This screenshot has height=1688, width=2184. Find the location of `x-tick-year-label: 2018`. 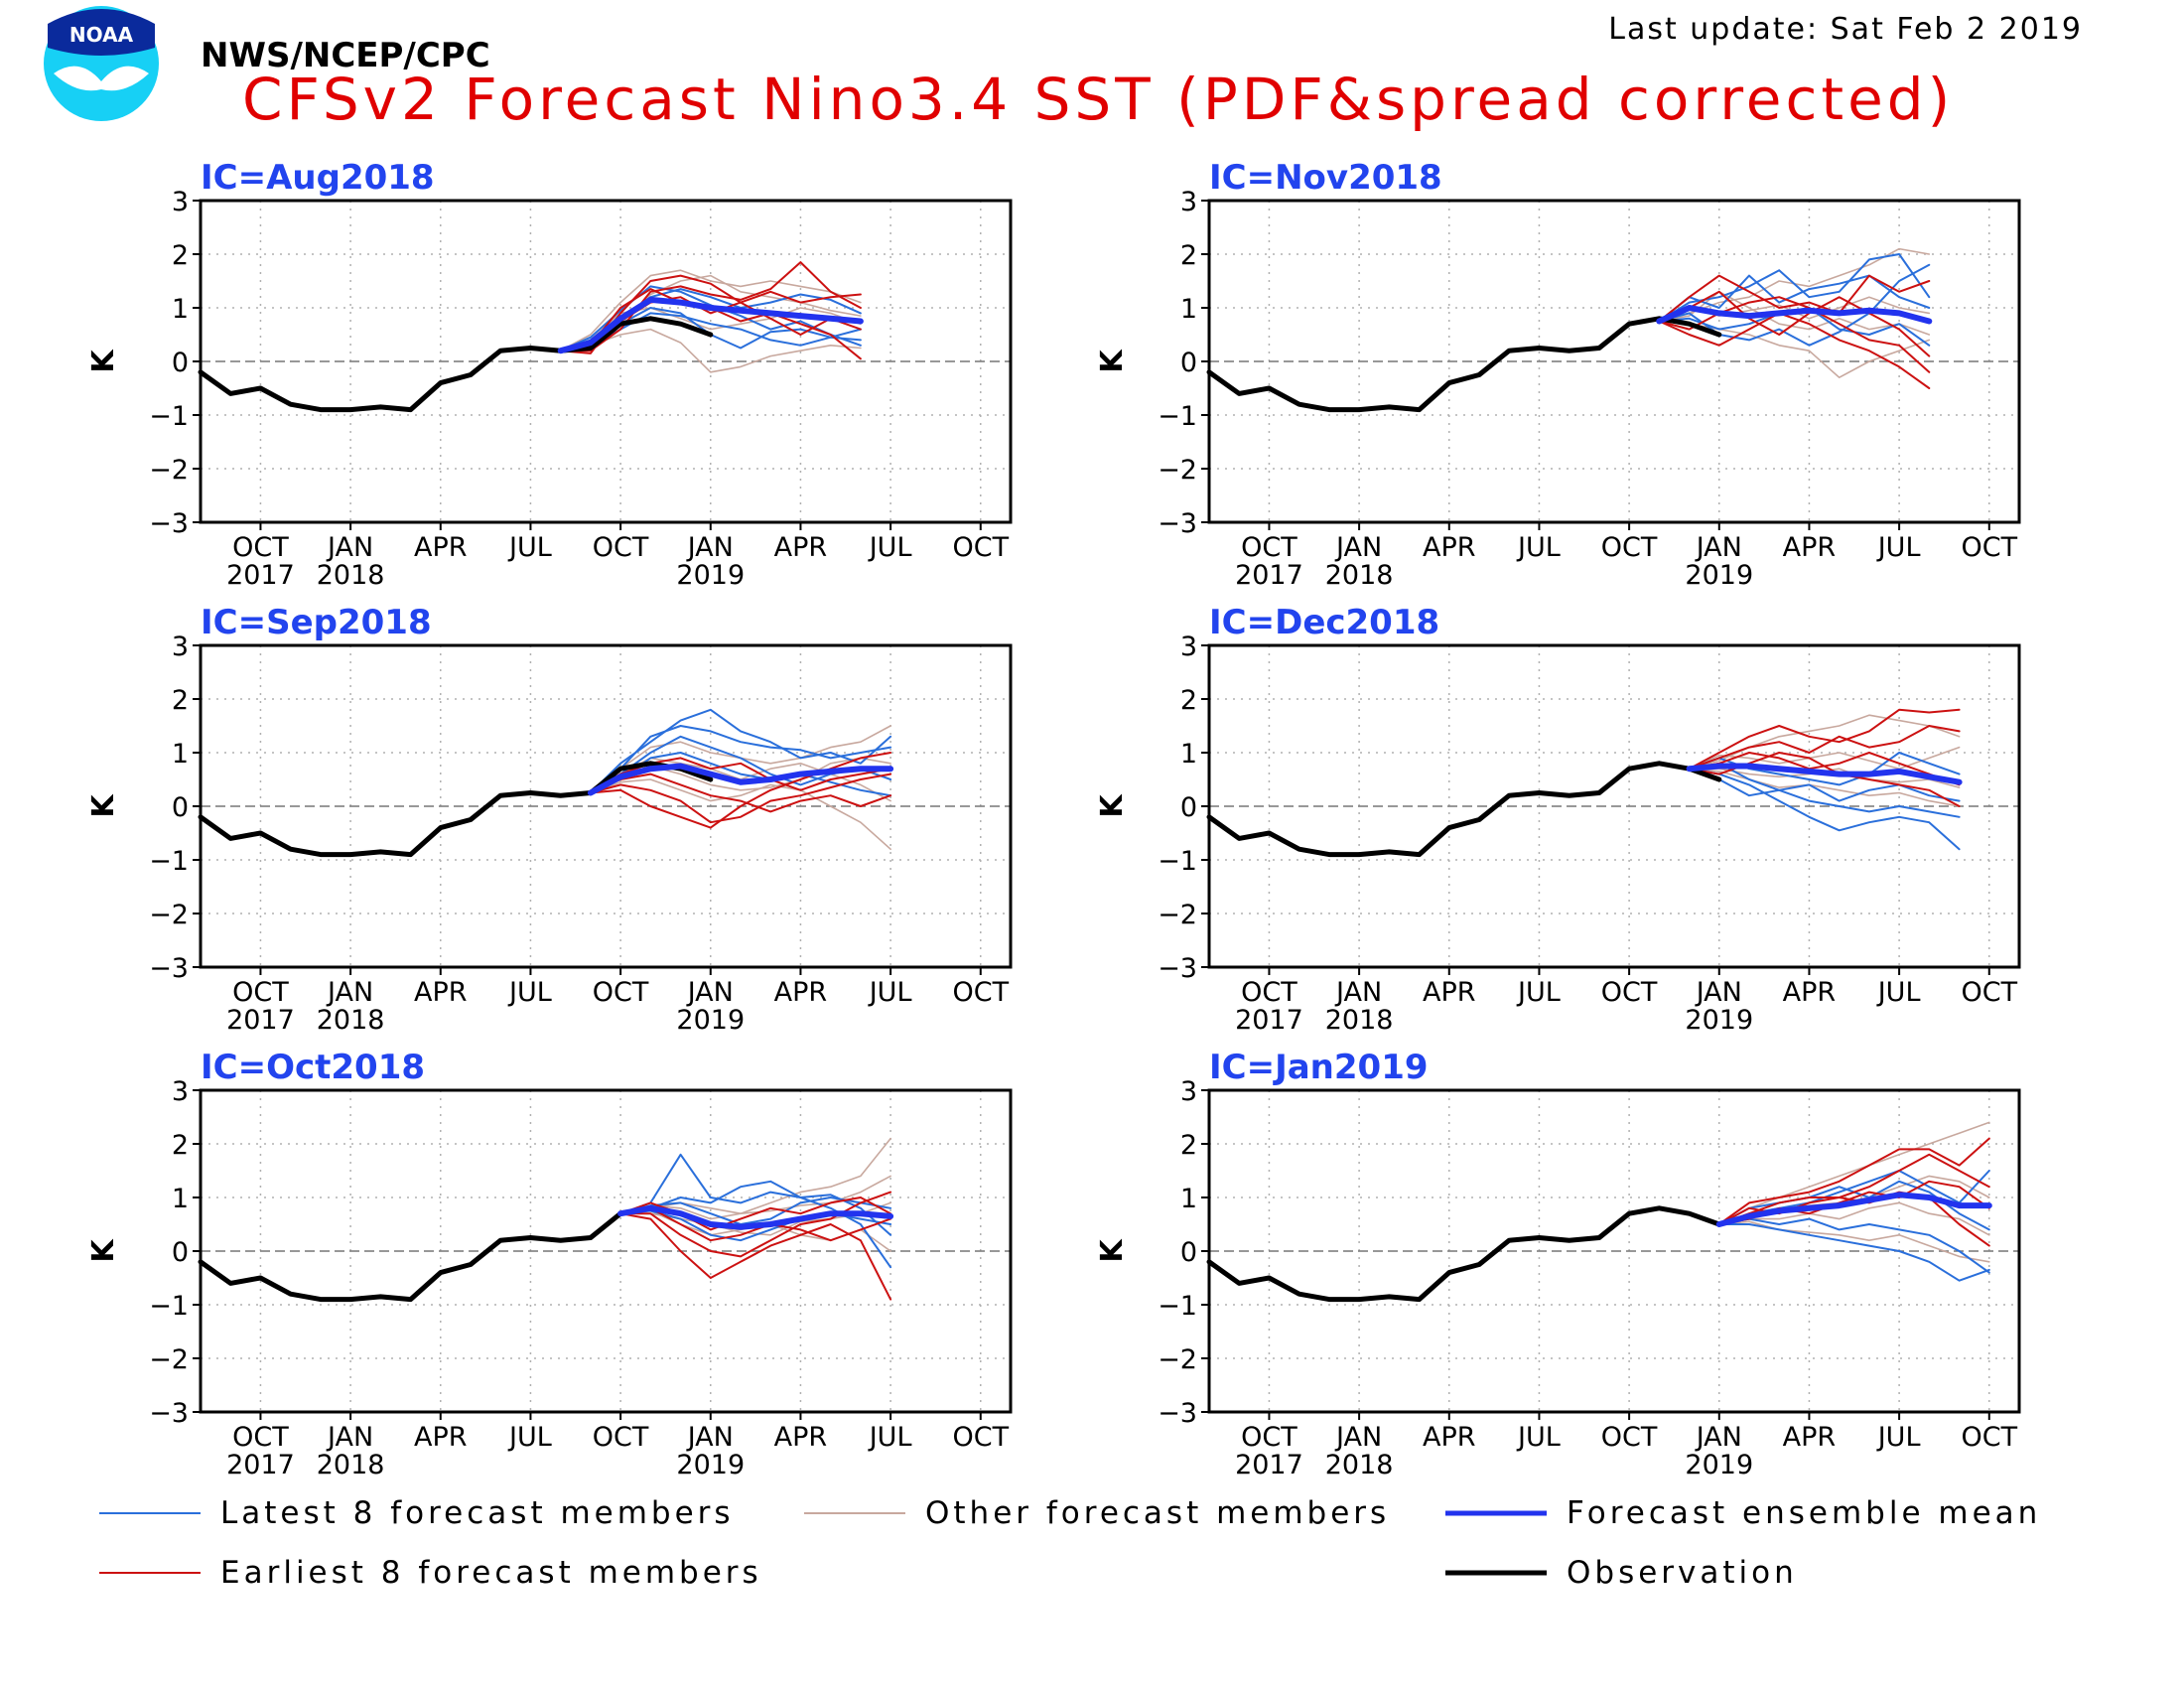

x-tick-year-label: 2018 is located at coordinates (1359, 1021).